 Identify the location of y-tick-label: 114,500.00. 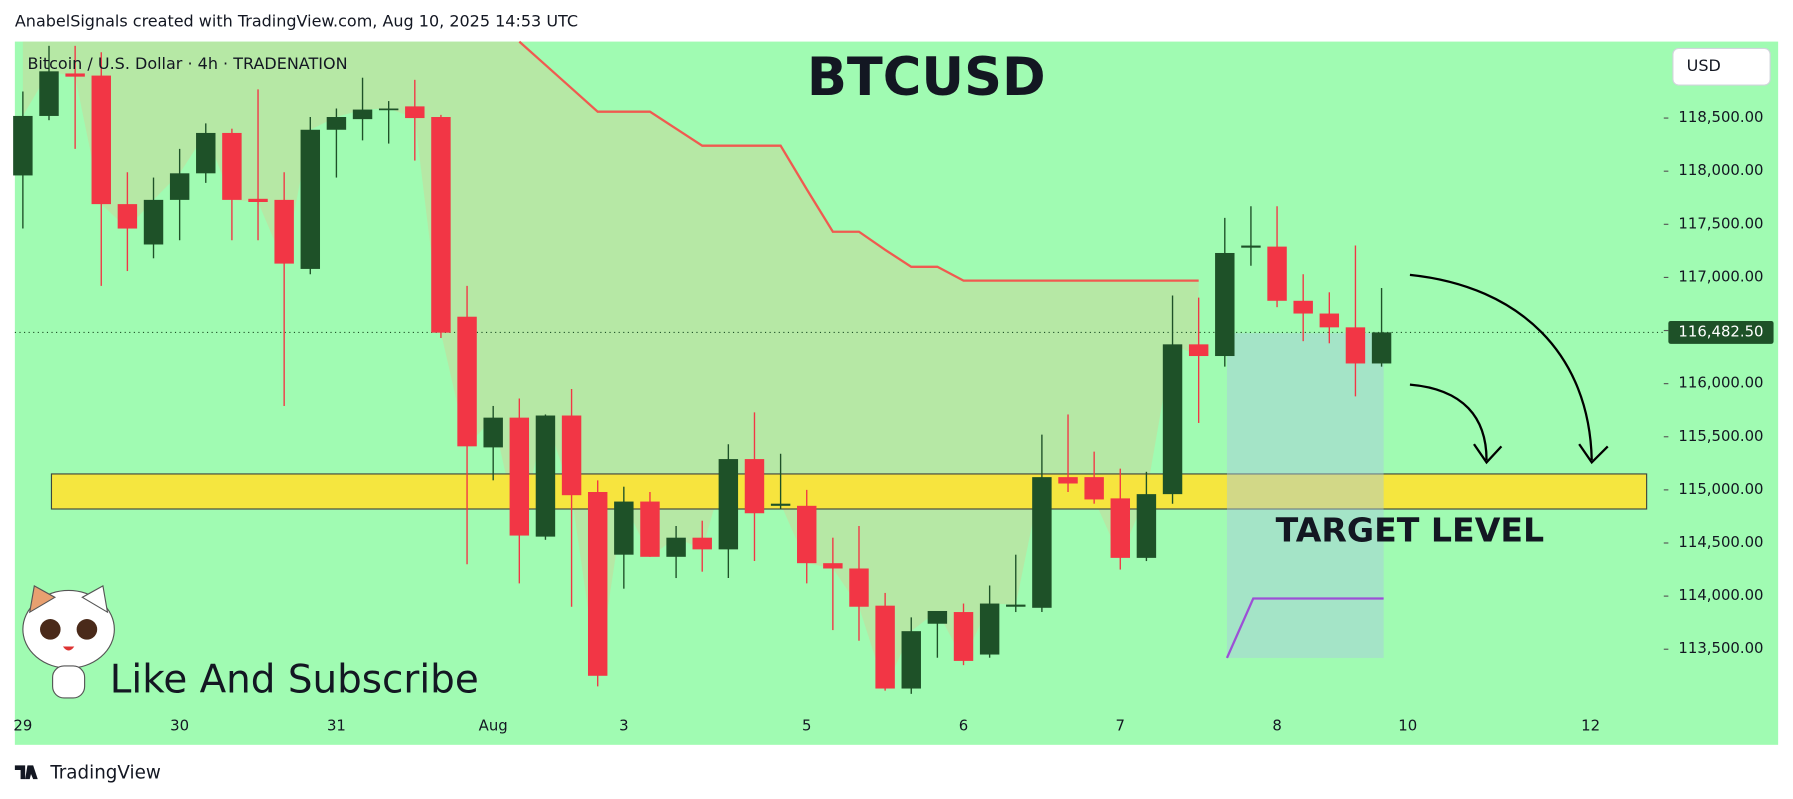
(1720, 542).